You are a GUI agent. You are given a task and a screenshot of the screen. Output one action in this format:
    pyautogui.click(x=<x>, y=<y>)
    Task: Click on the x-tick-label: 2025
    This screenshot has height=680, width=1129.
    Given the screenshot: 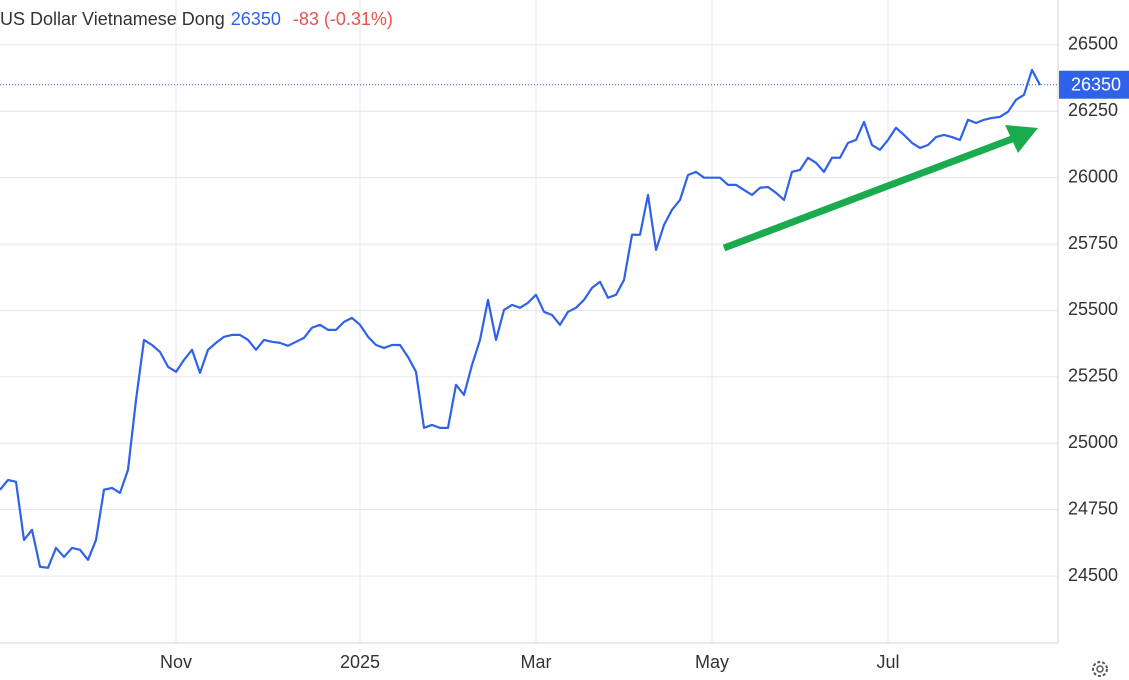 What is the action you would take?
    pyautogui.click(x=360, y=662)
    